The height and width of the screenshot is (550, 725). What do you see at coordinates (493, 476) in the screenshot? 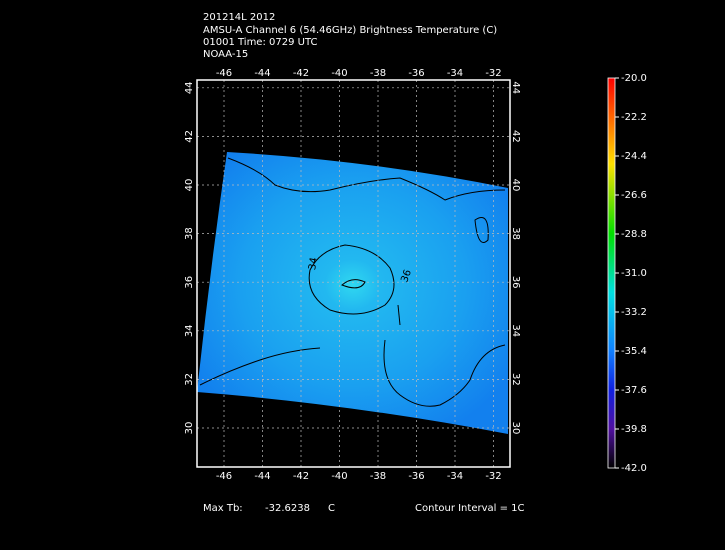
I see `lon-label-bottom: -32` at bounding box center [493, 476].